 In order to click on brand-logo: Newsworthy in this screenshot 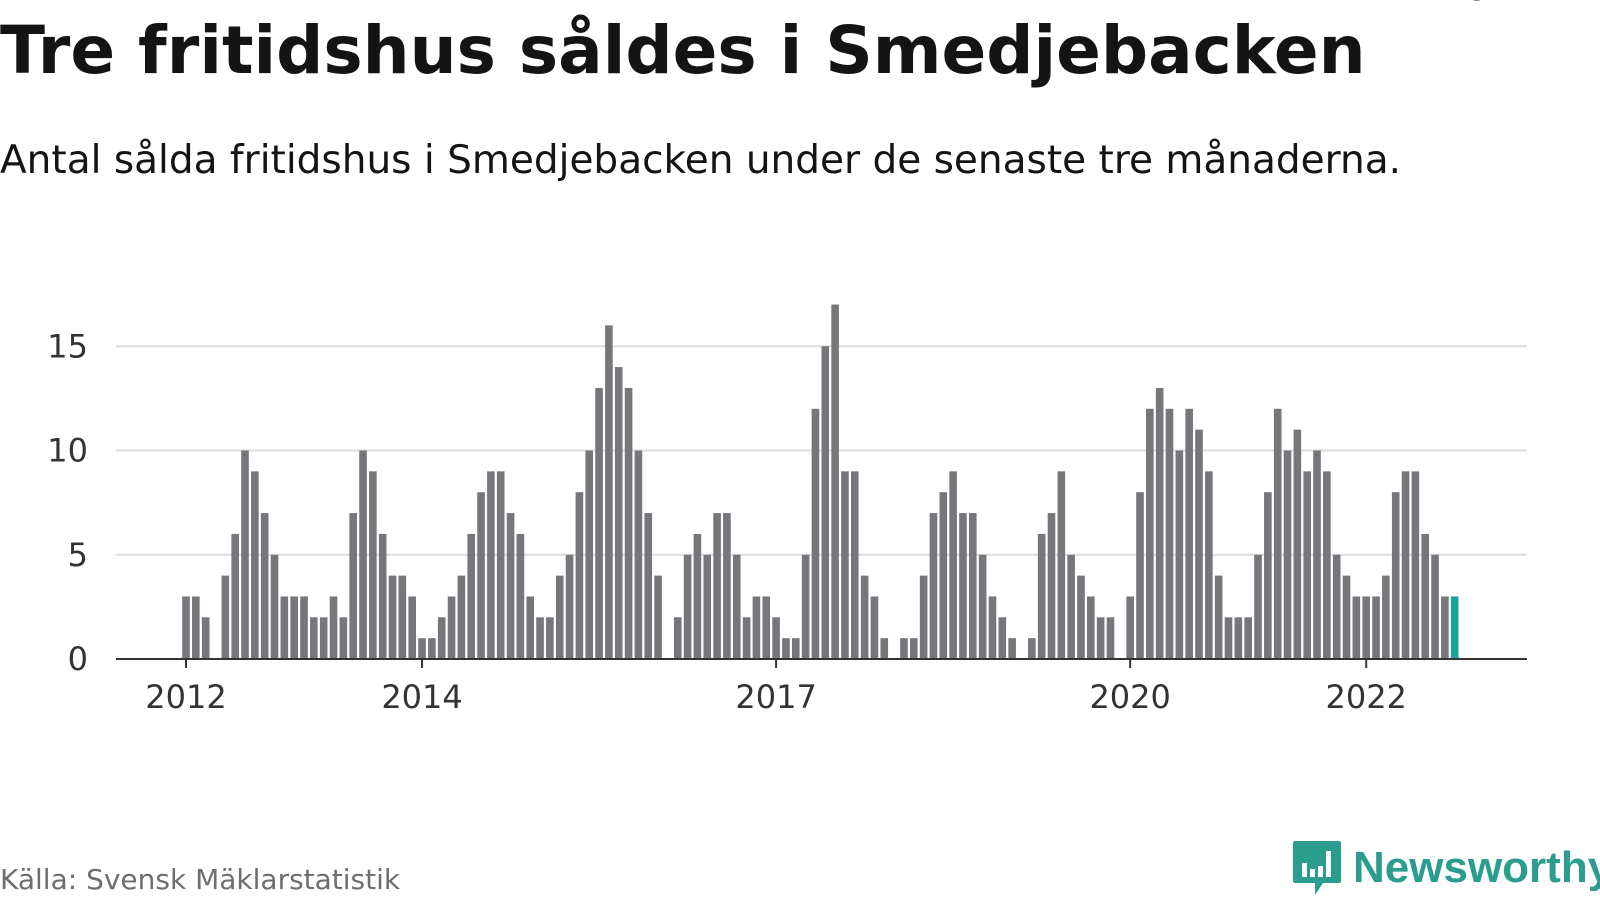, I will do `click(1445, 868)`.